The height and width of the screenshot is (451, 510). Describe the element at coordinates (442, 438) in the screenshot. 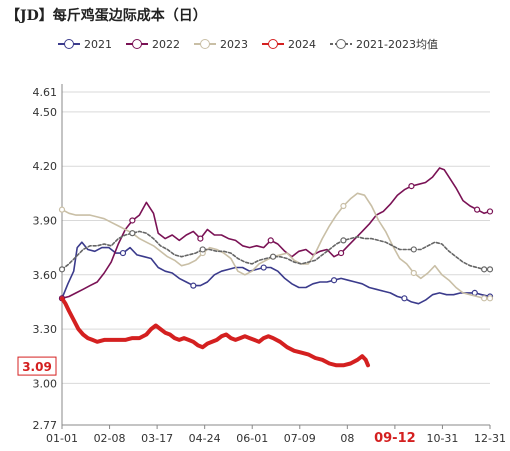

I see `x-tick-label: 10-31` at that location.